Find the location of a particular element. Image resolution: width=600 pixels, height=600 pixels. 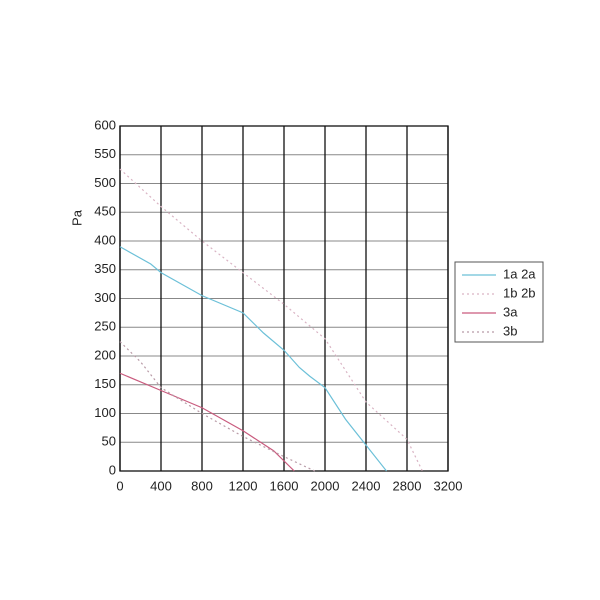

y-tick-label: 500 is located at coordinates (105, 182).